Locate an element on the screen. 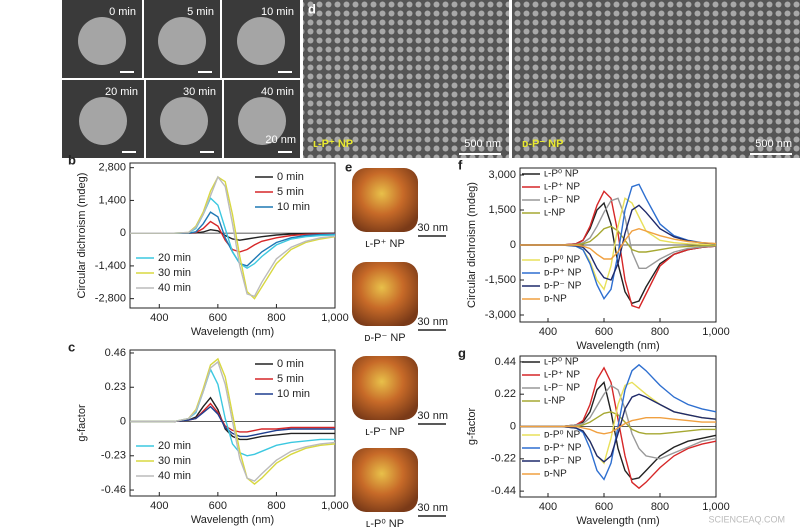  y-tick-label: 0.23 is located at coordinates (115, 387).